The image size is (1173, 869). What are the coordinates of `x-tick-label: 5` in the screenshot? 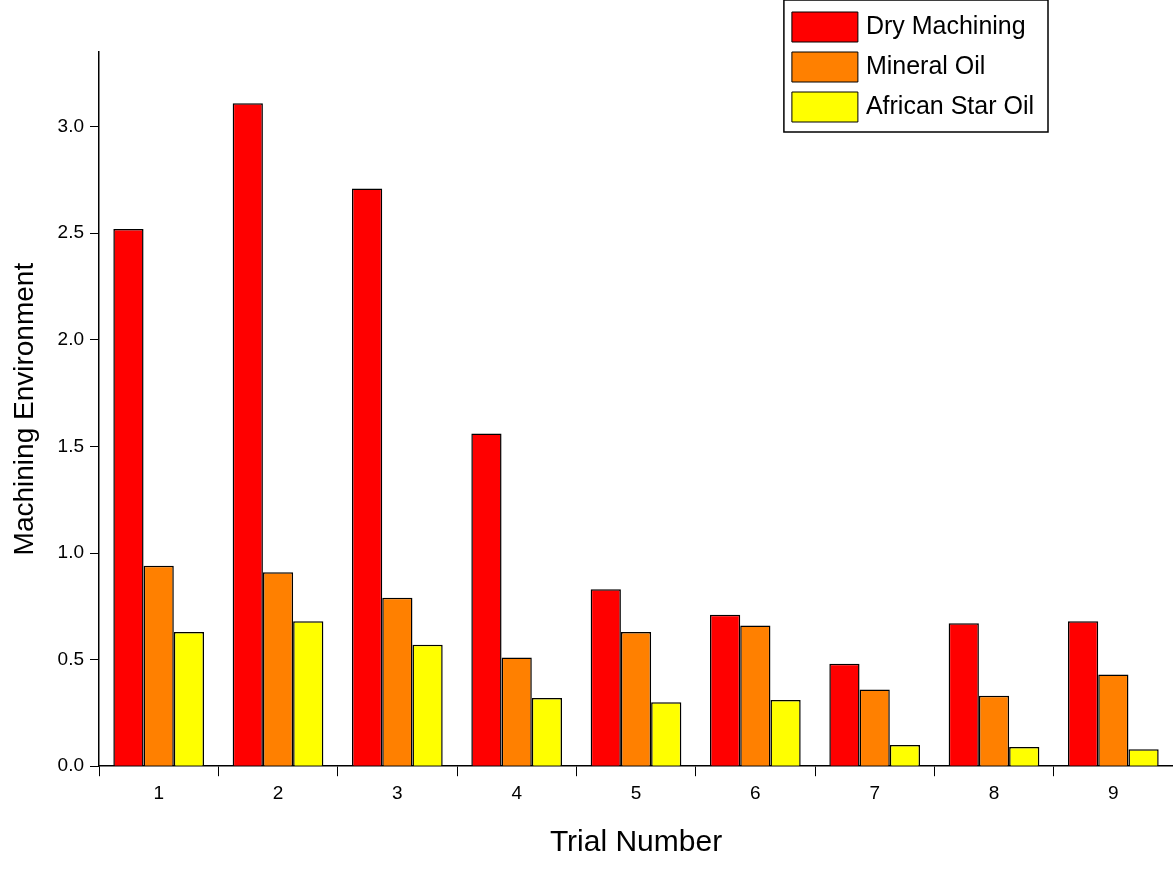 It's located at (636, 792).